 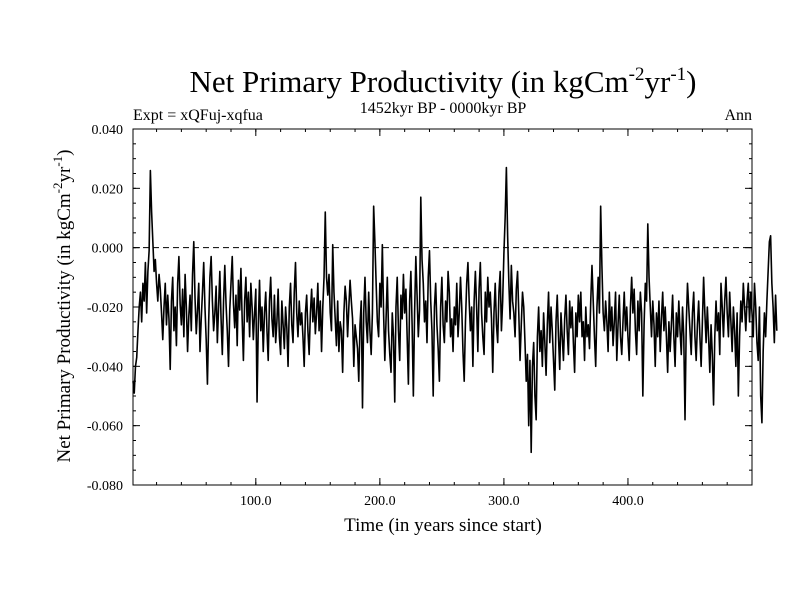 What do you see at coordinates (105, 367) in the screenshot?
I see `y-tick-label: -0.040` at bounding box center [105, 367].